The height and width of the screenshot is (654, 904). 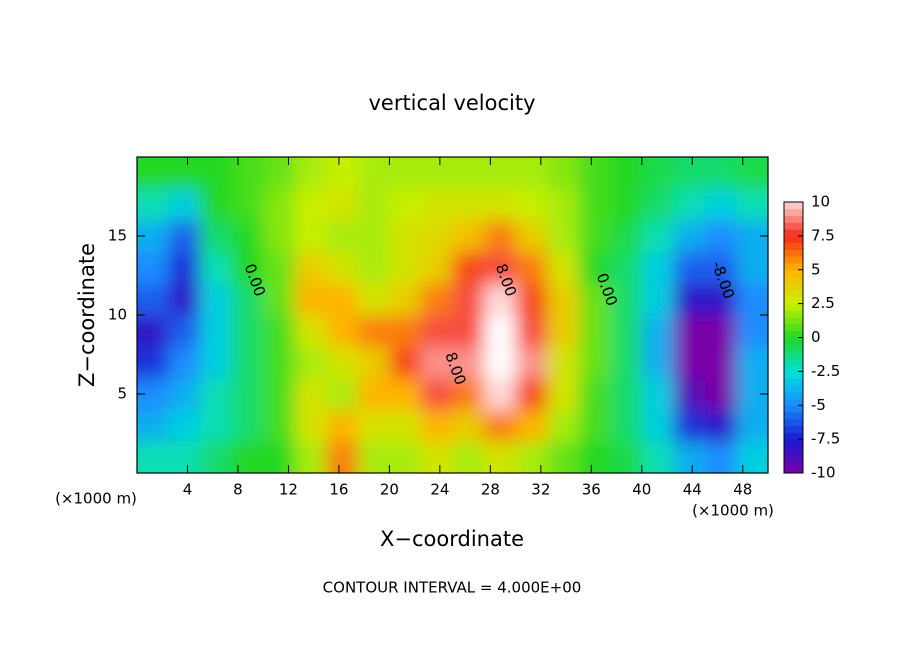 I want to click on x-unit-label: (×1000 m), so click(x=96, y=499).